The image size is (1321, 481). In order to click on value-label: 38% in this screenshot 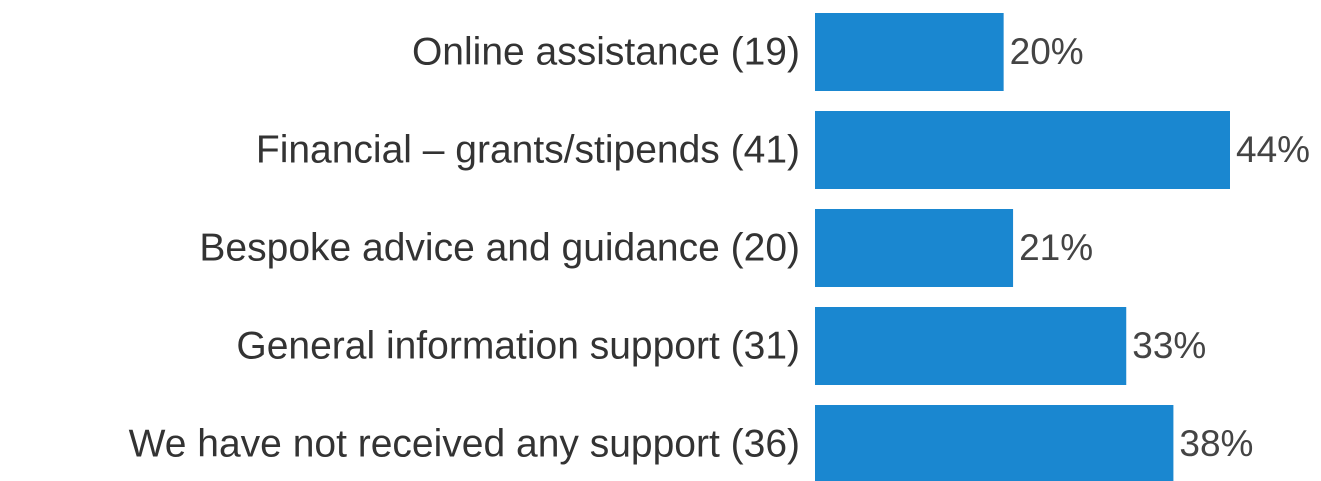, I will do `click(1216, 443)`.